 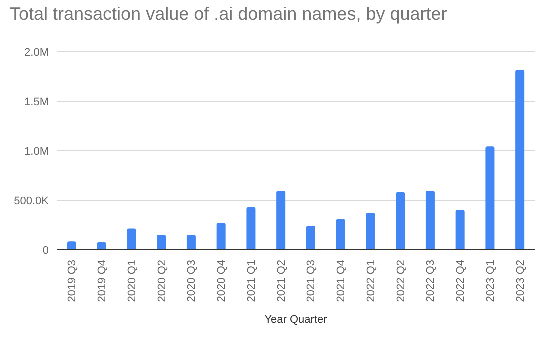 What do you see at coordinates (431, 281) in the screenshot?
I see `x-tick-label: 2022 Q3` at bounding box center [431, 281].